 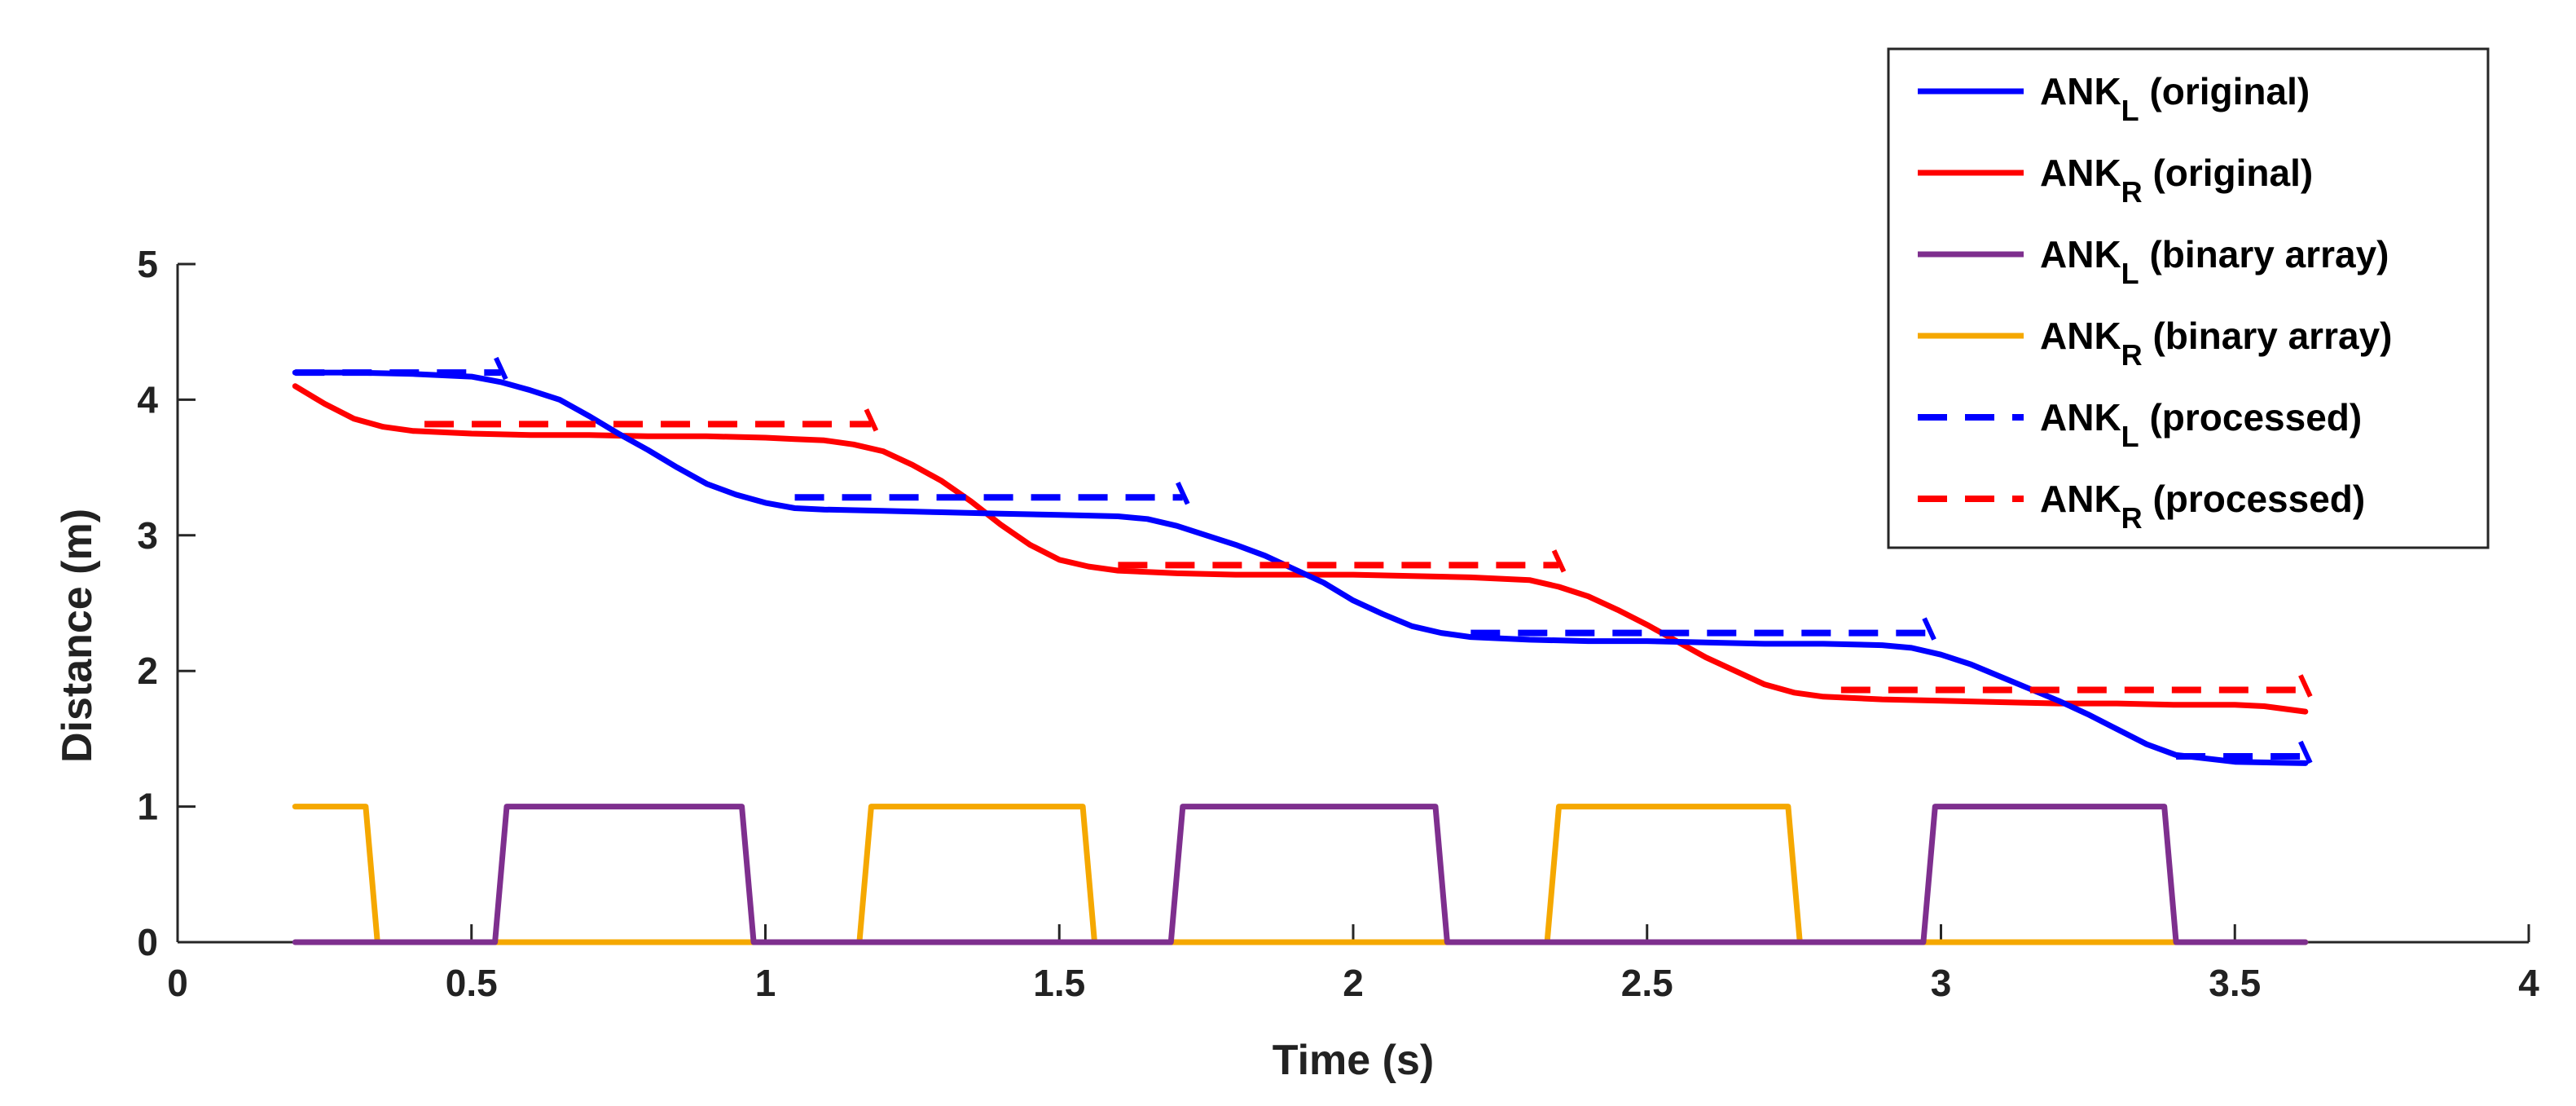 What do you see at coordinates (765, 983) in the screenshot?
I see `x-tick-label: 1` at bounding box center [765, 983].